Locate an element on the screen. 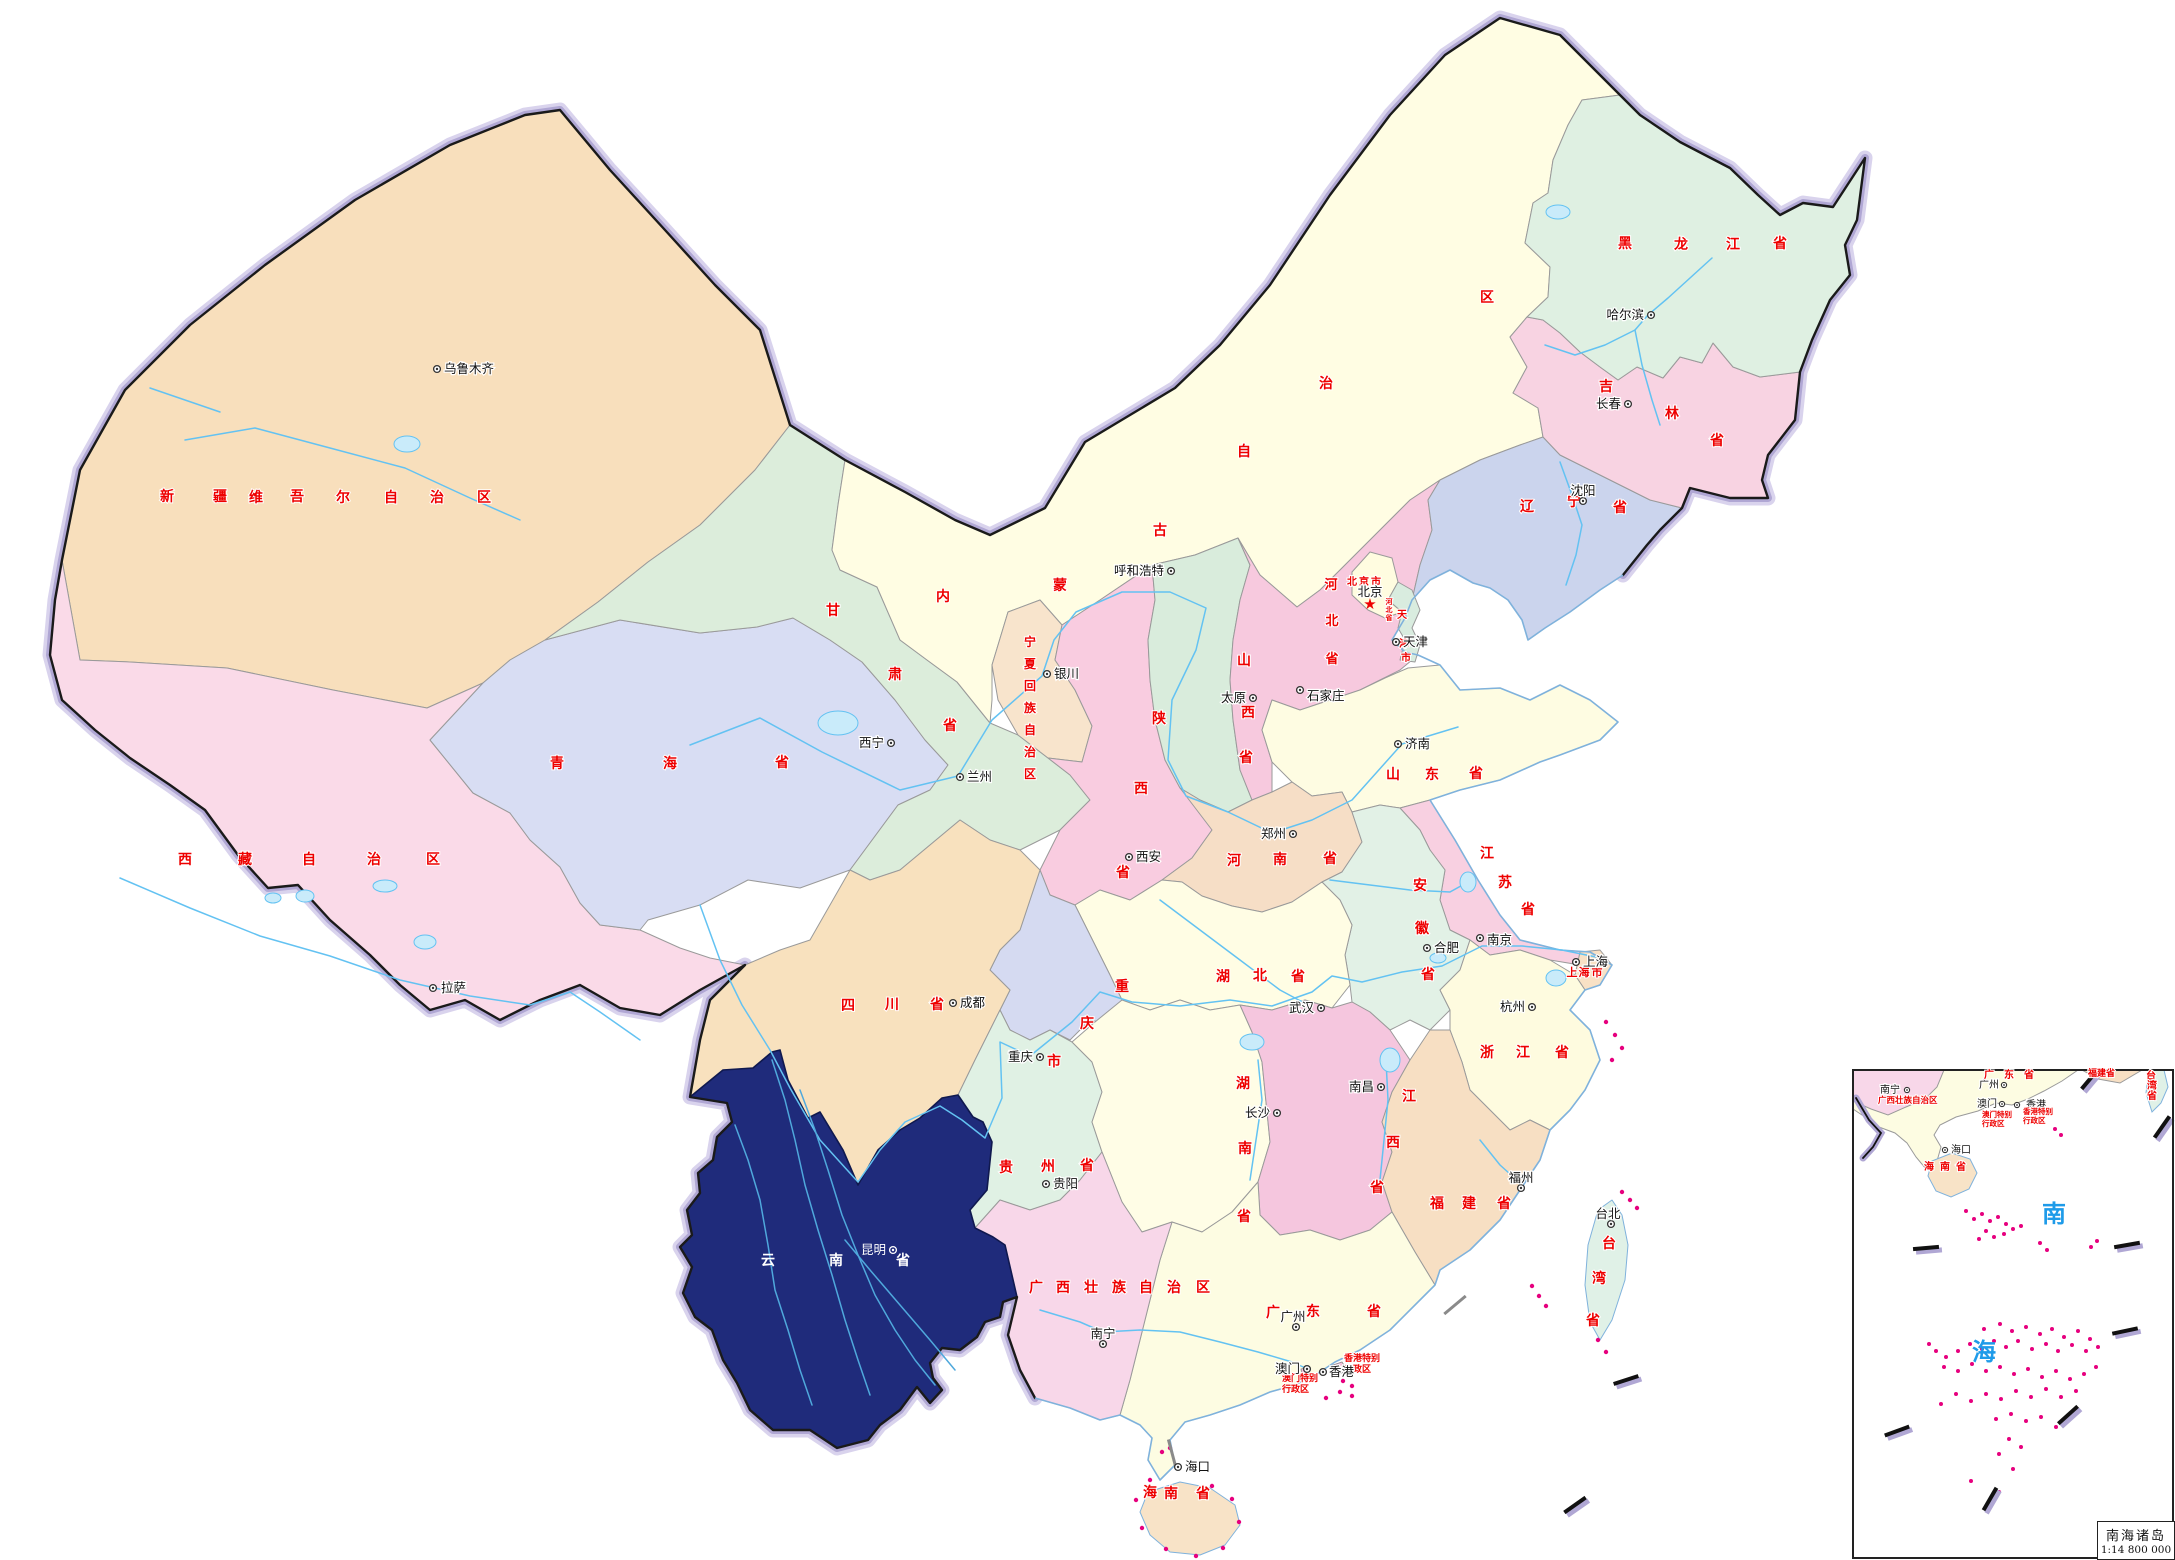 The width and height of the screenshot is (2175, 1560). inset-vietnam-border is located at coordinates (1869, 1128).